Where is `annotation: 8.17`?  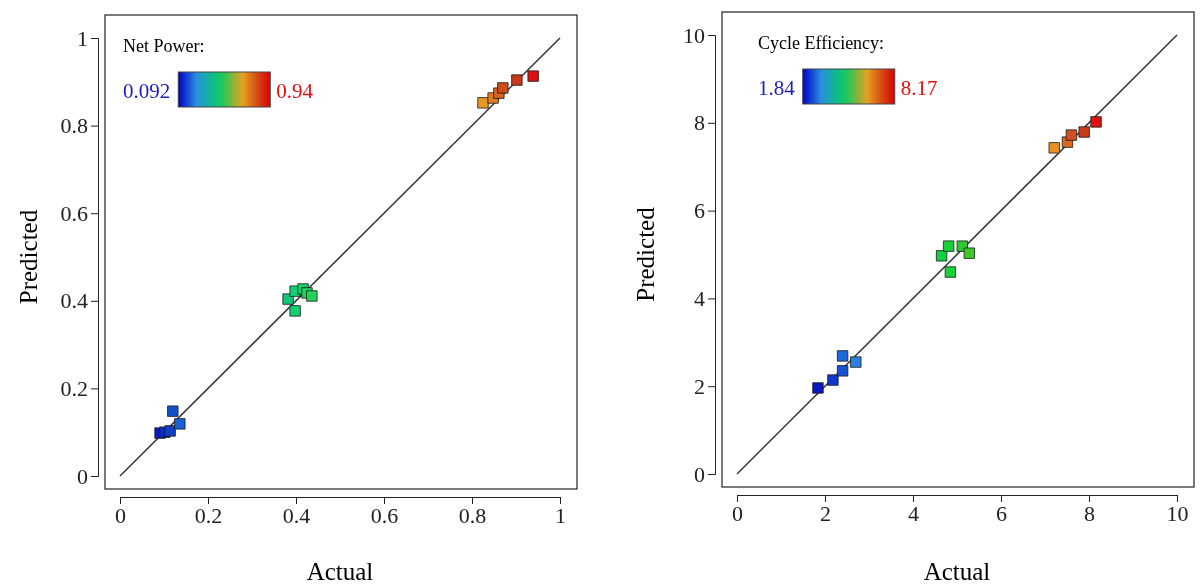
annotation: 8.17 is located at coordinates (919, 88).